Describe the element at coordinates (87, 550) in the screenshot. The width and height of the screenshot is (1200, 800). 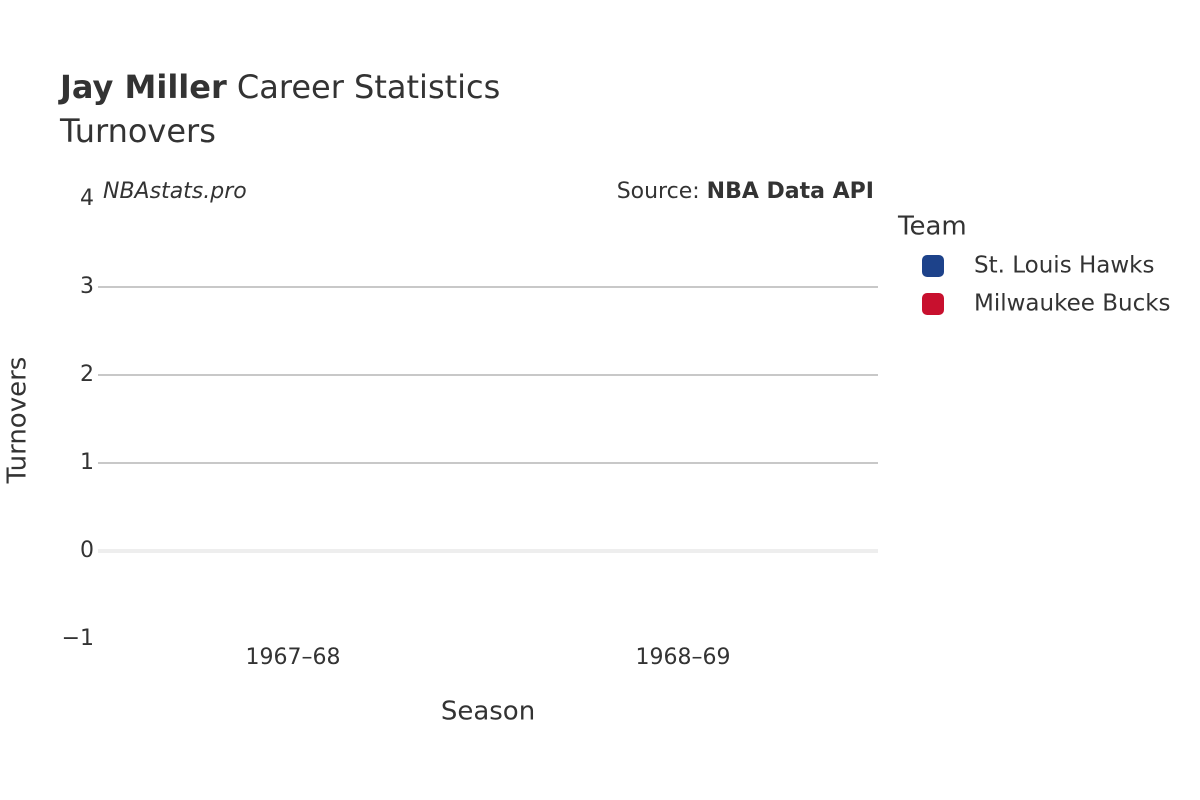
I see `y-tick-label: 0` at that location.